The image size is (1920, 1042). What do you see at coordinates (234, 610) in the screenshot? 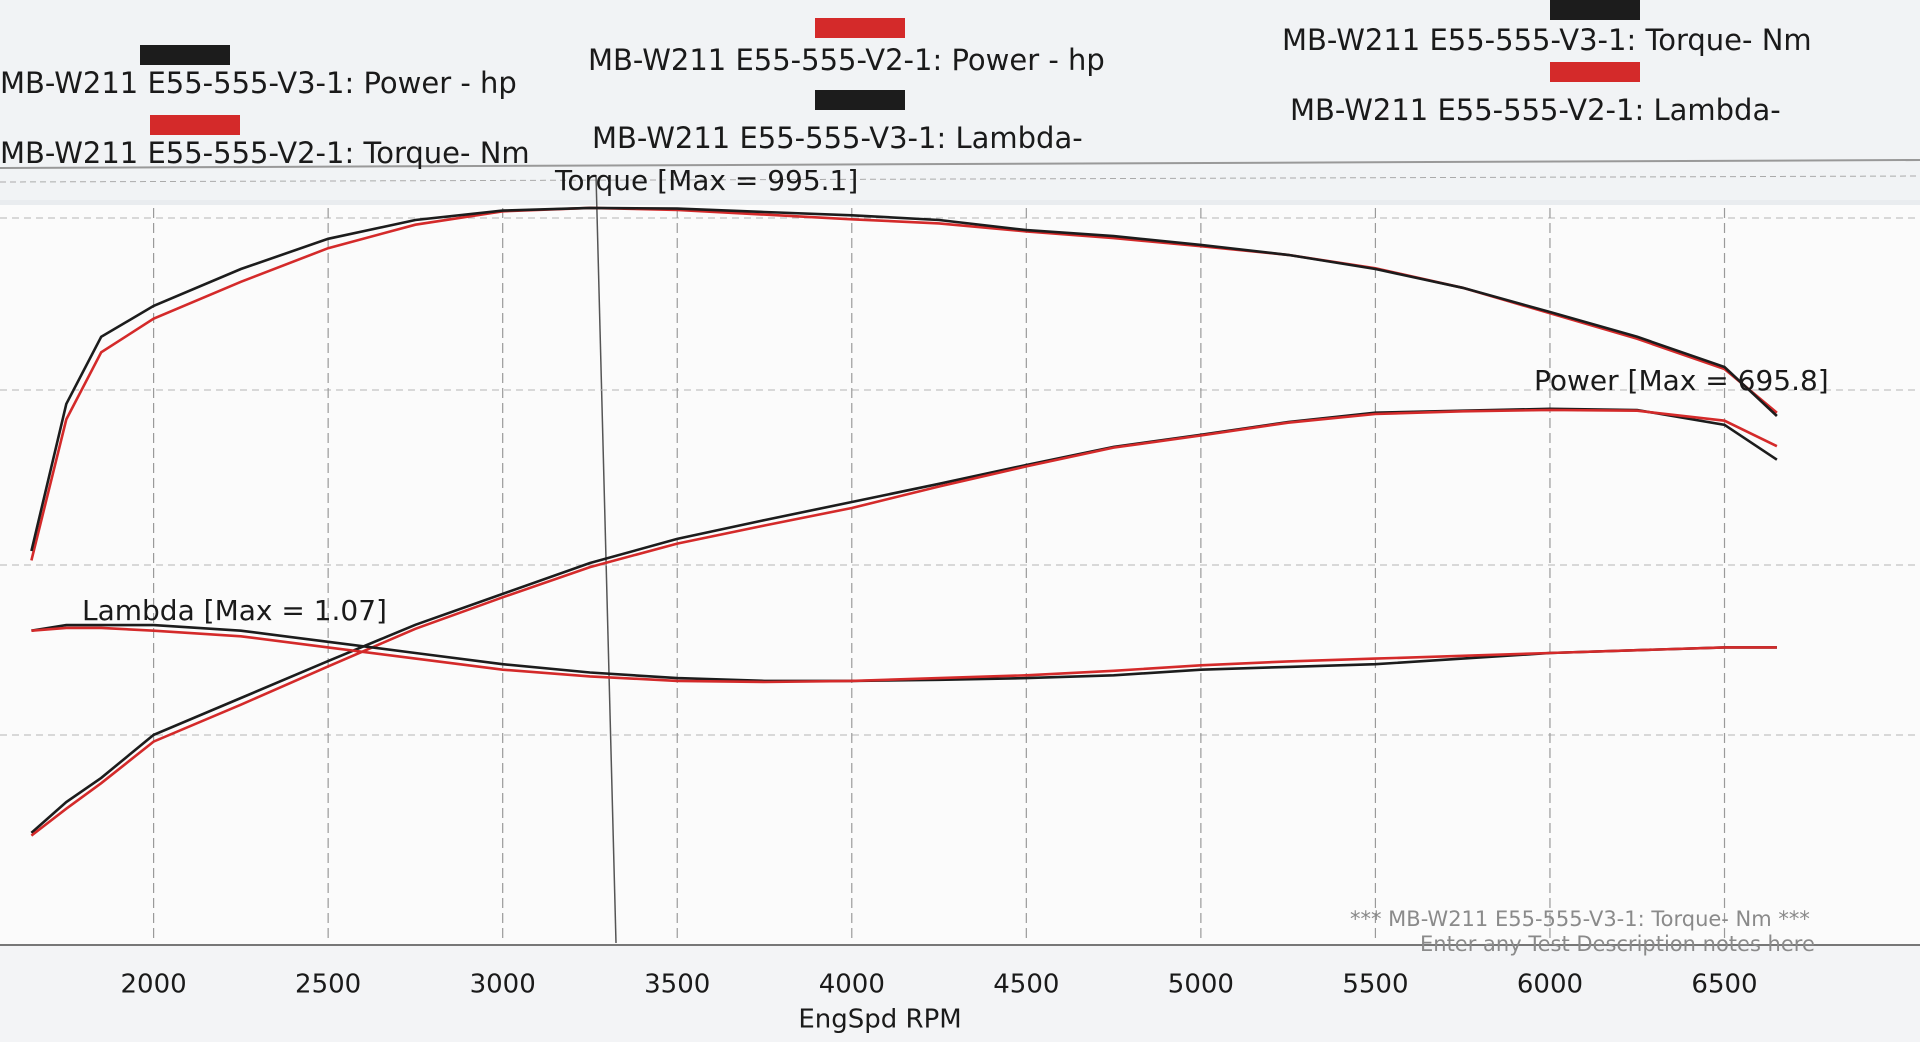
I see `annotation: Lambda [Max = 1.07]` at bounding box center [234, 610].